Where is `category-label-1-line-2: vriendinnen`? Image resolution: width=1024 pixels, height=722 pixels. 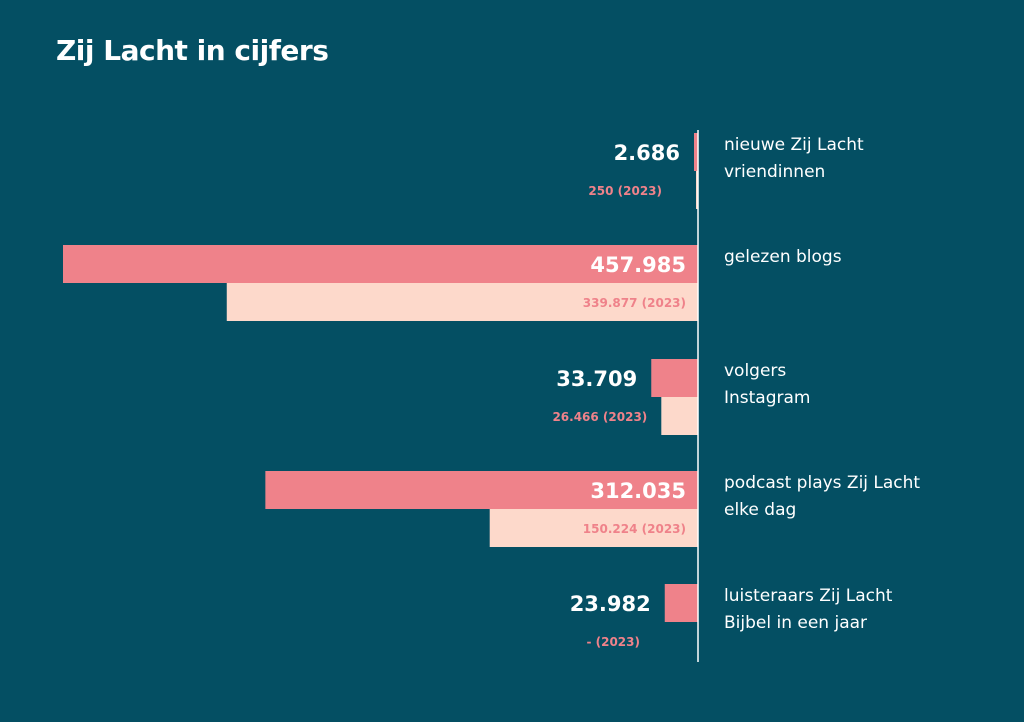
category-label-1-line-2: vriendinnen is located at coordinates (774, 172).